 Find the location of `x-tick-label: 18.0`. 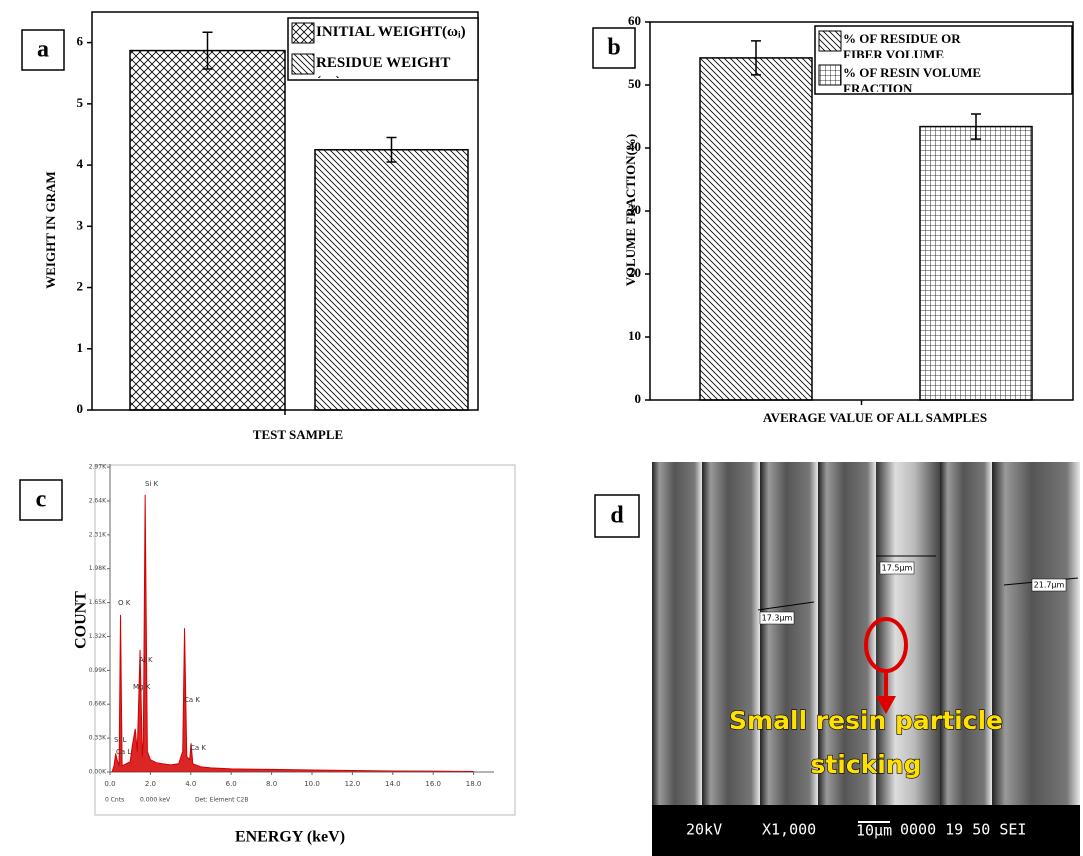

x-tick-label: 18.0 is located at coordinates (474, 784).